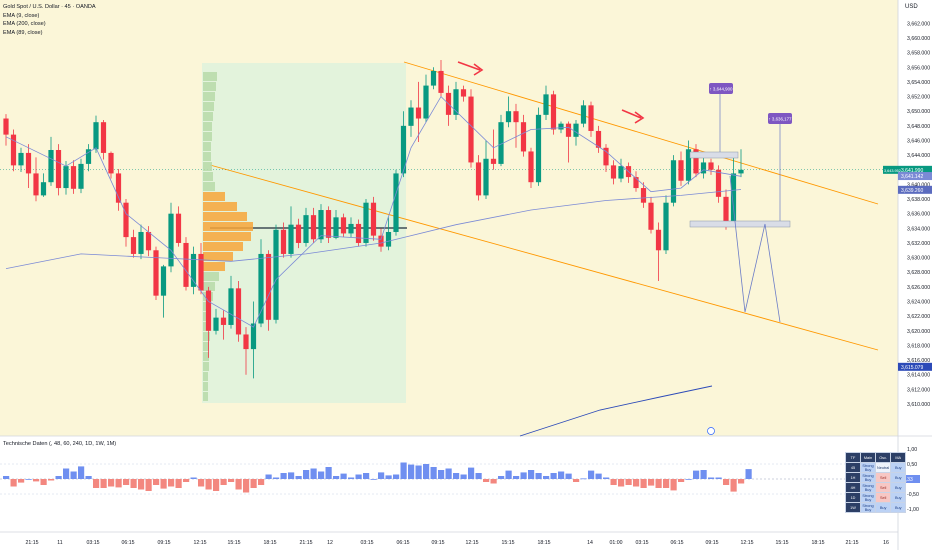 Image resolution: width=932 pixels, height=555 pixels. Describe the element at coordinates (890, 169) in the screenshot. I see `last-left-tag-bg` at that location.